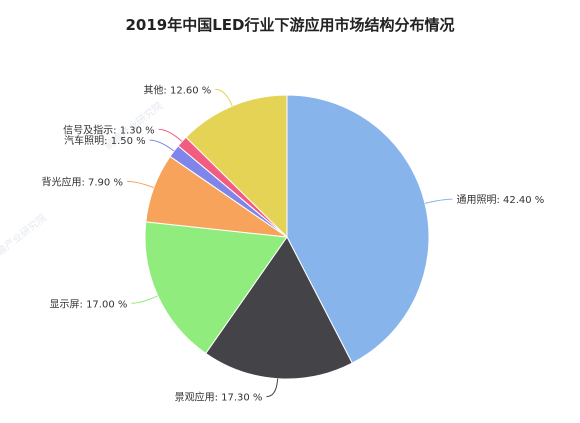  Describe the element at coordinates (177, 89) in the screenshot. I see `slice-label-6: 其他: 12.60 %` at that location.